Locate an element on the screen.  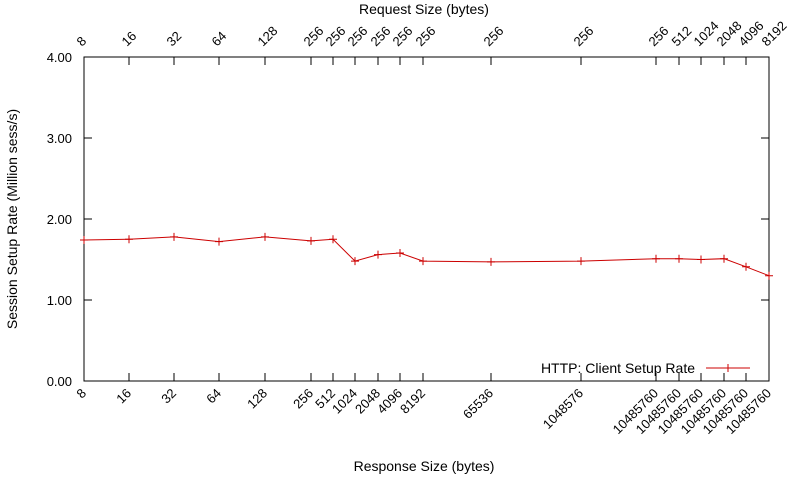
y-tick-label: 0.00 is located at coordinates (59, 381).